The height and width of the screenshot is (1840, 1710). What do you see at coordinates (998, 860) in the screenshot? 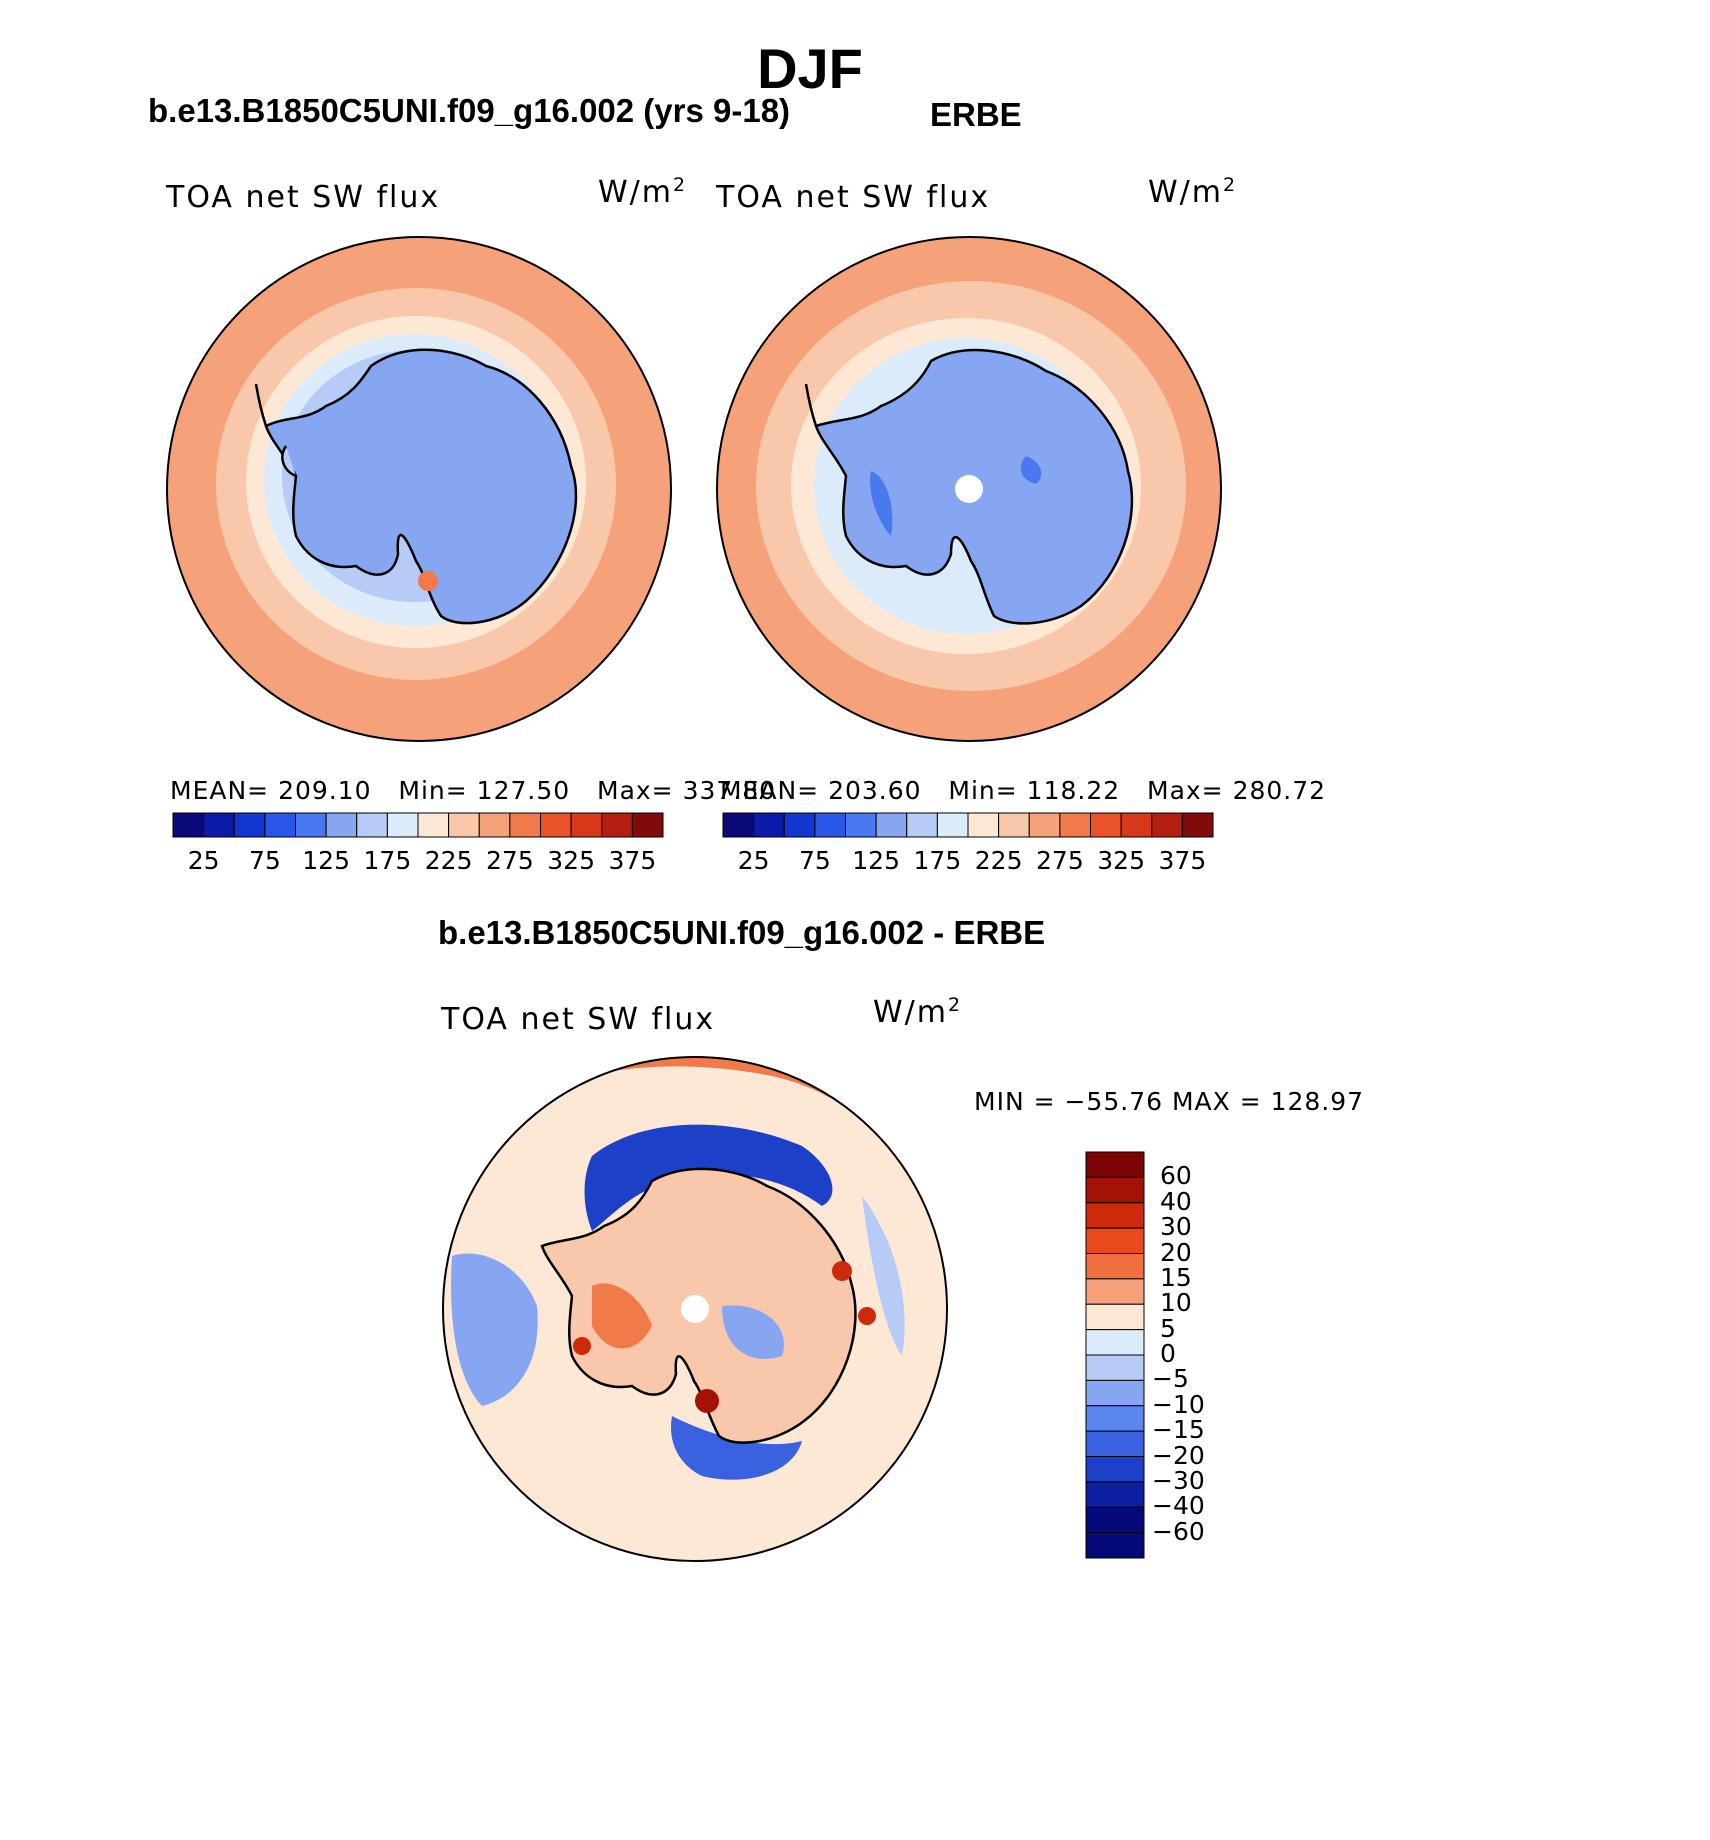
I see `obs-colorbar-tick-label: 225` at bounding box center [998, 860].